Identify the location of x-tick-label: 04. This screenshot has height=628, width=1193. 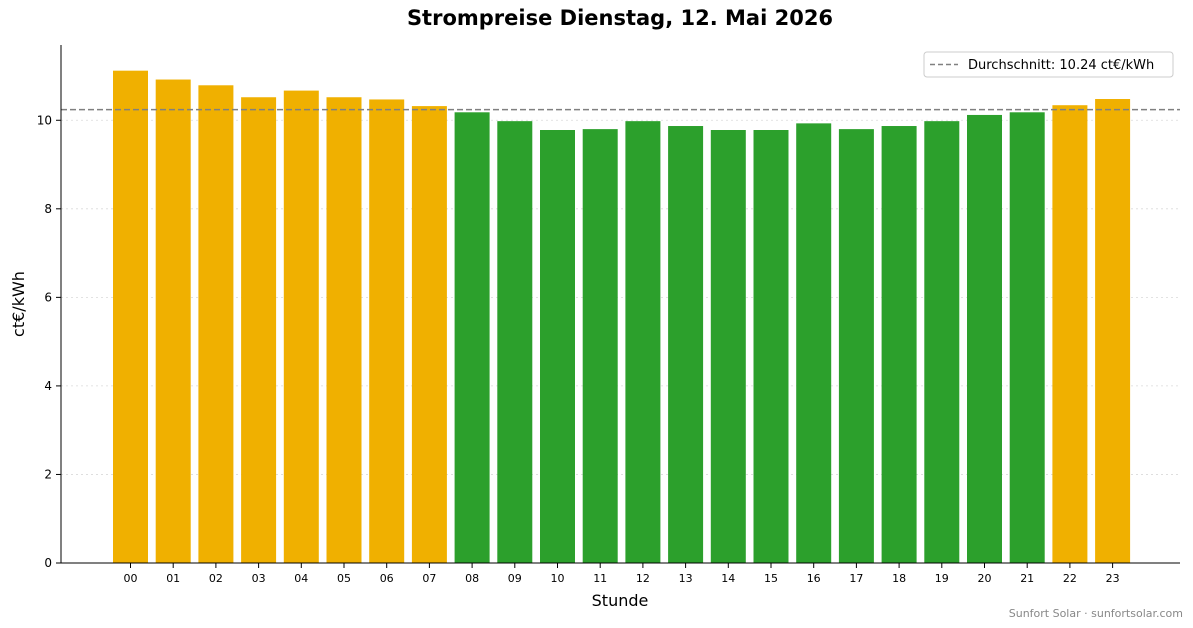
(301, 578).